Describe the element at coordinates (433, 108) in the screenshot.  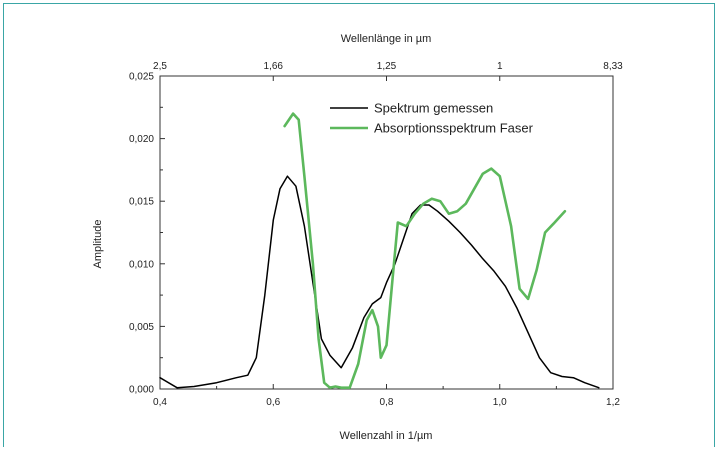
I see `legend-label: Spektrum gemessen` at that location.